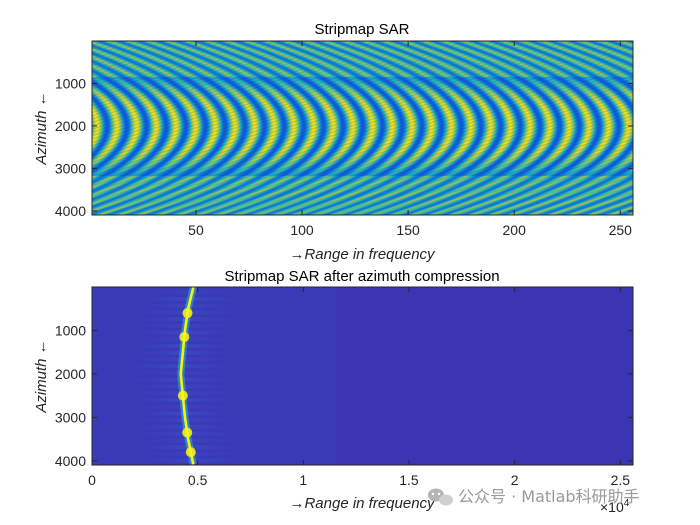  Describe the element at coordinates (187, 376) in the screenshot. I see `bottom-target-curve` at that location.